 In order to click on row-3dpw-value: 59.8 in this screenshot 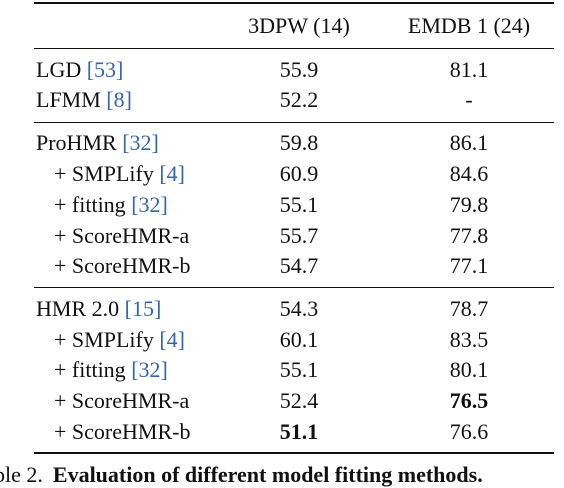, I will do `click(299, 142)`.